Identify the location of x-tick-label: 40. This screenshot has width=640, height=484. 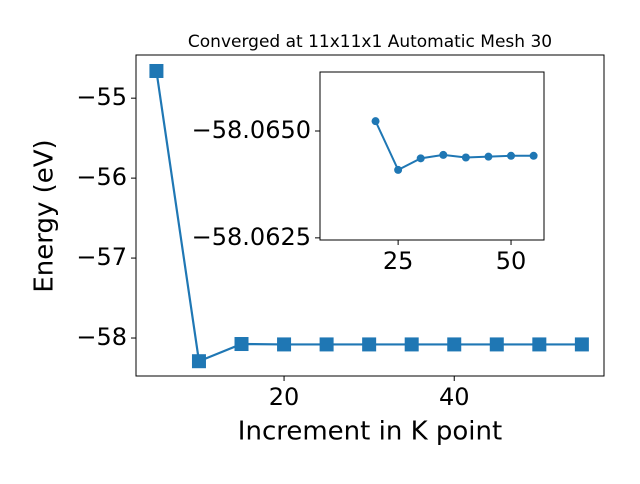
(454, 397).